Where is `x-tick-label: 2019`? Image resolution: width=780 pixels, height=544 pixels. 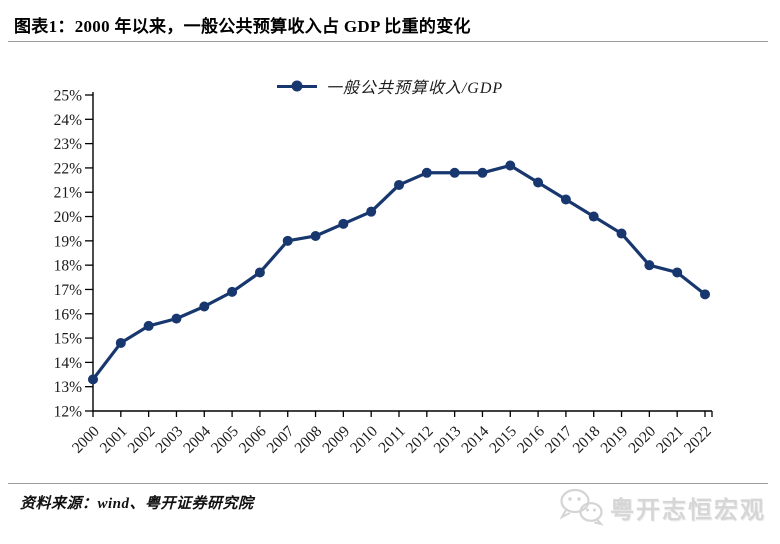 x-tick-label: 2019 is located at coordinates (614, 440).